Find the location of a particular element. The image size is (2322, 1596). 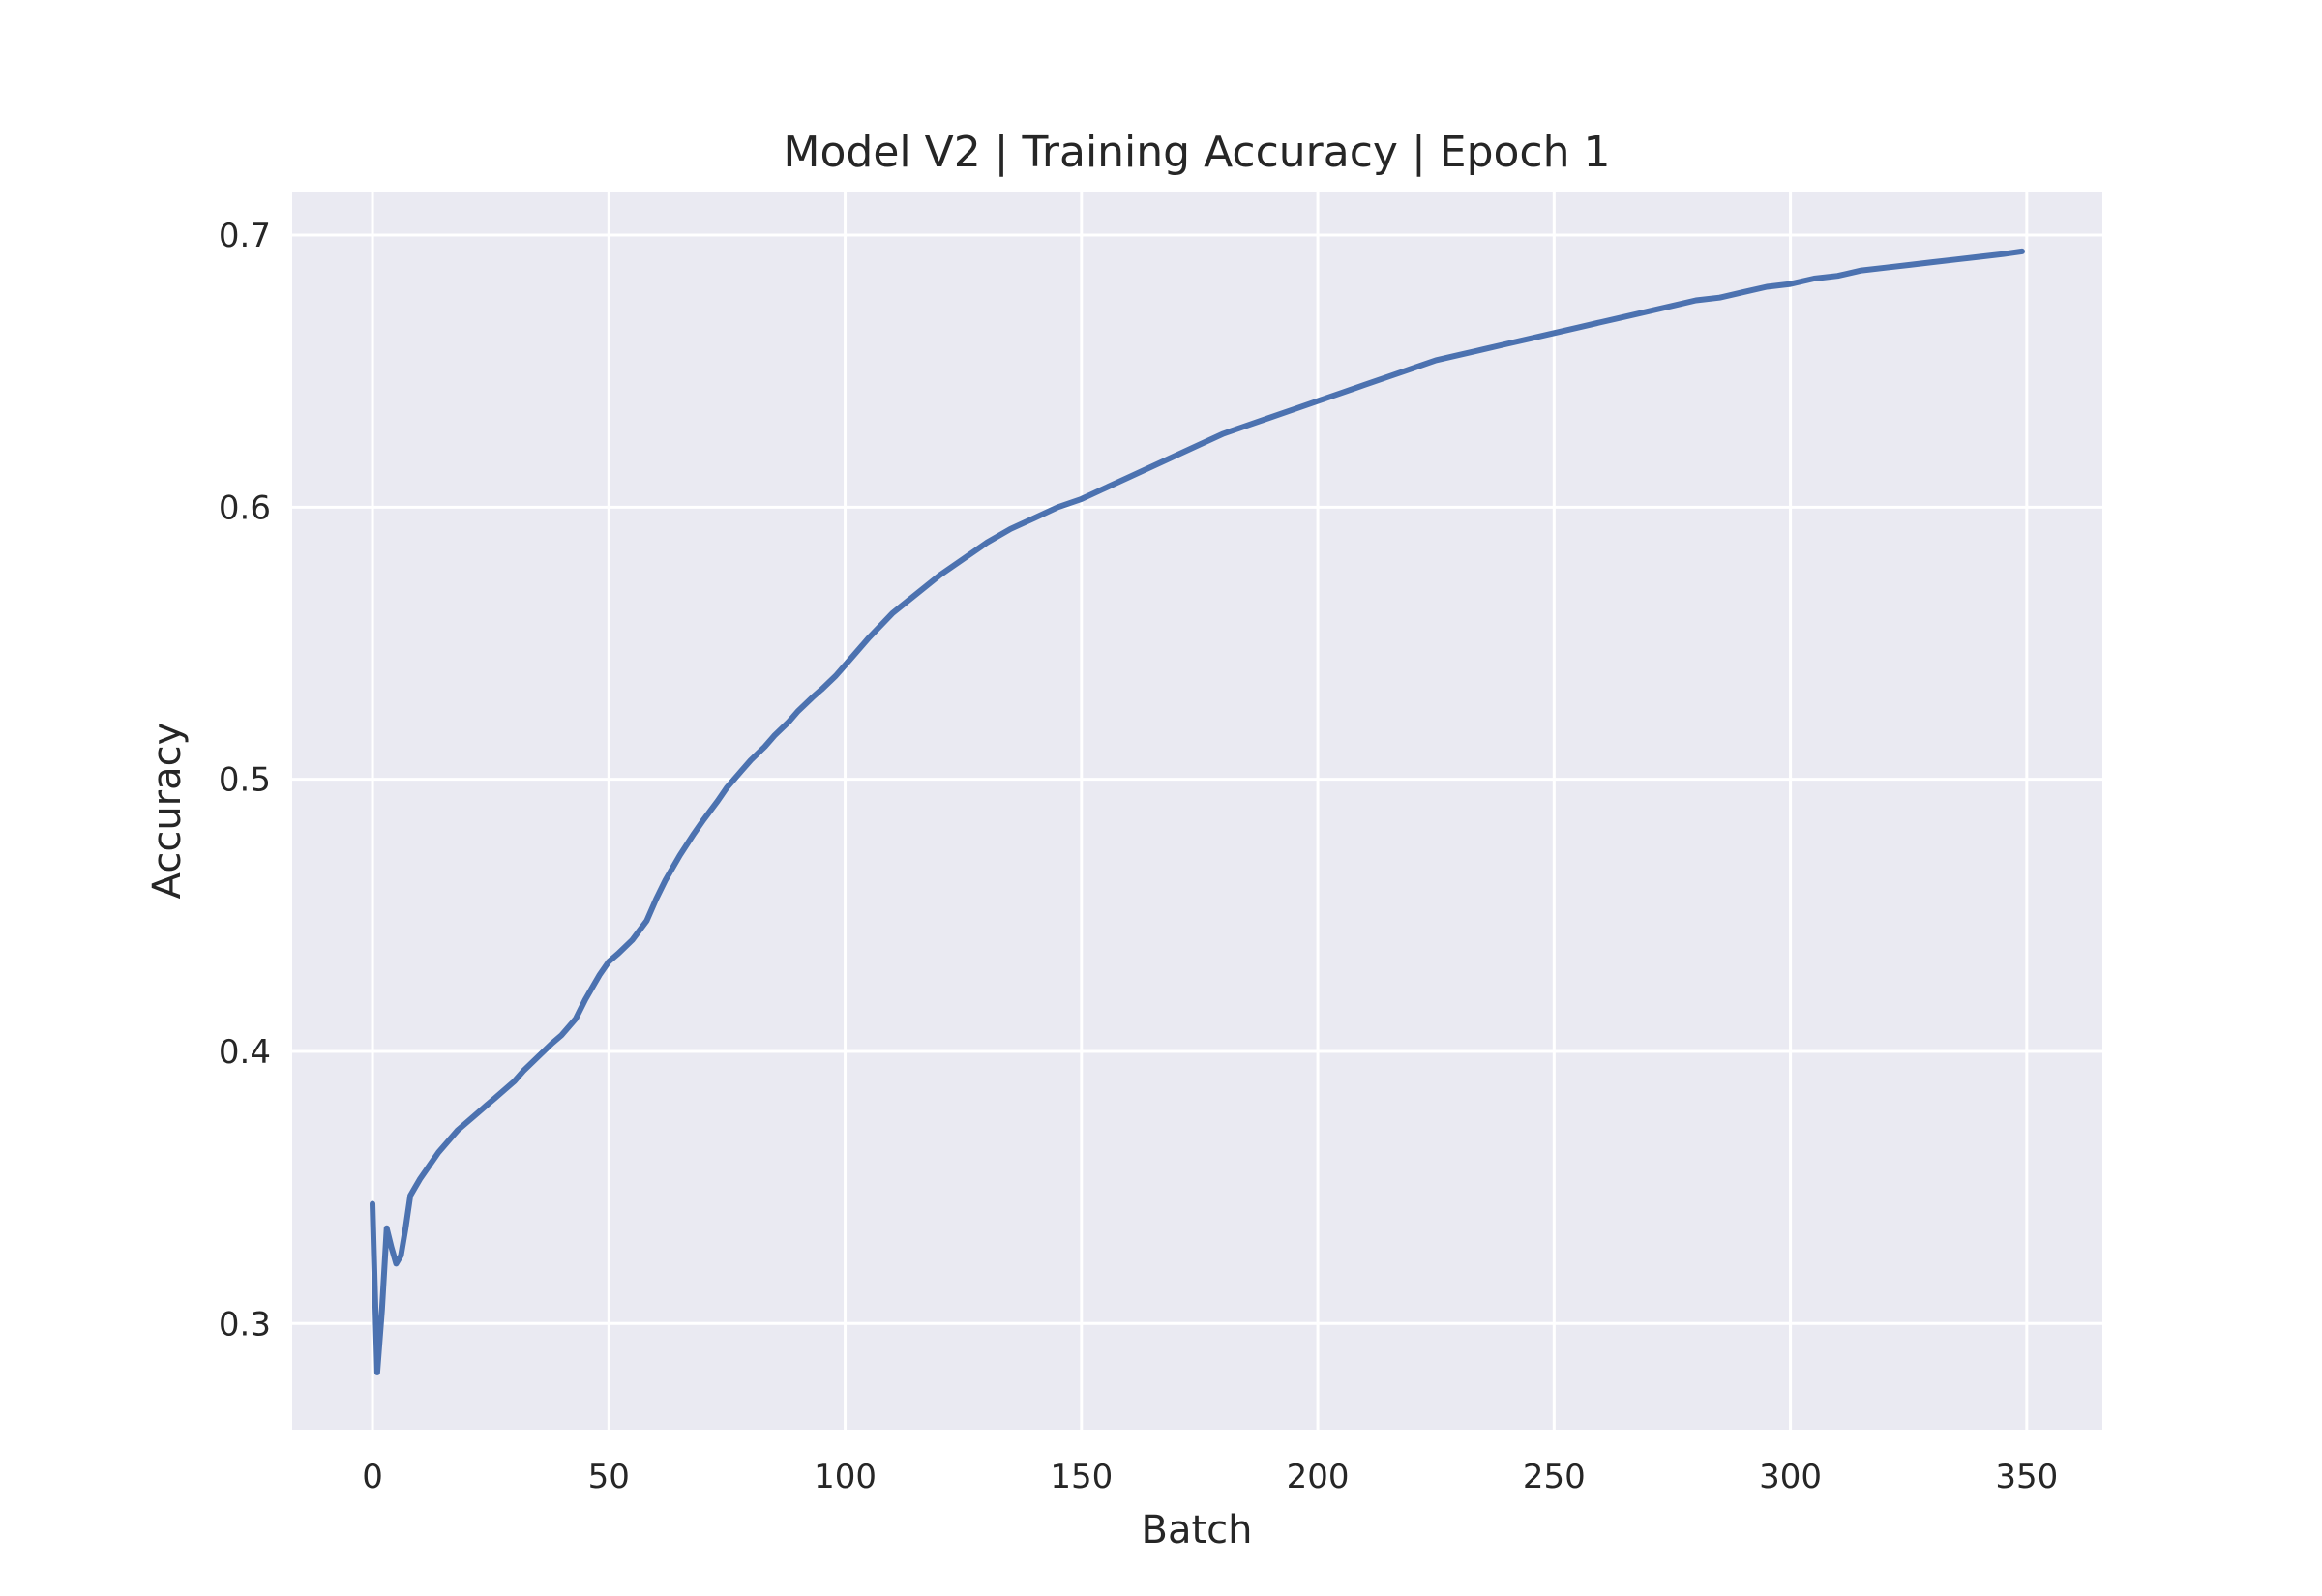

y-tick-label: 0.5 is located at coordinates (245, 780).